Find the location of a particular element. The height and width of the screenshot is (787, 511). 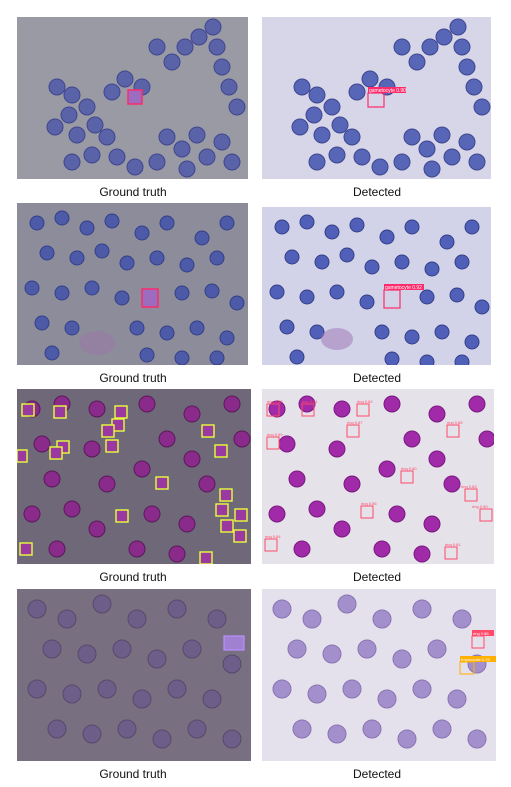

row1-detected-caption: Detected is located at coordinates (377, 192).